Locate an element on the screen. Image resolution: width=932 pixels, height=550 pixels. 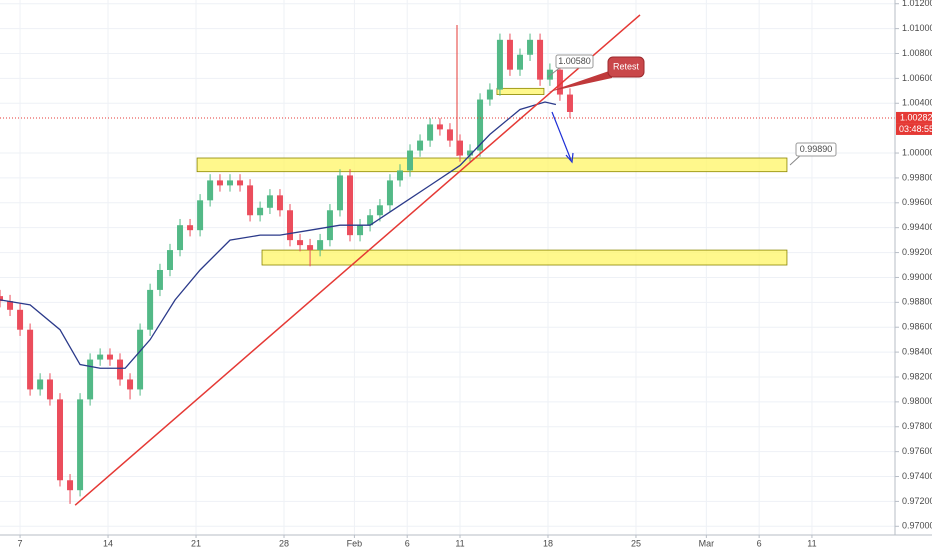
y-tick-label: 0.99800 is located at coordinates (917, 177).